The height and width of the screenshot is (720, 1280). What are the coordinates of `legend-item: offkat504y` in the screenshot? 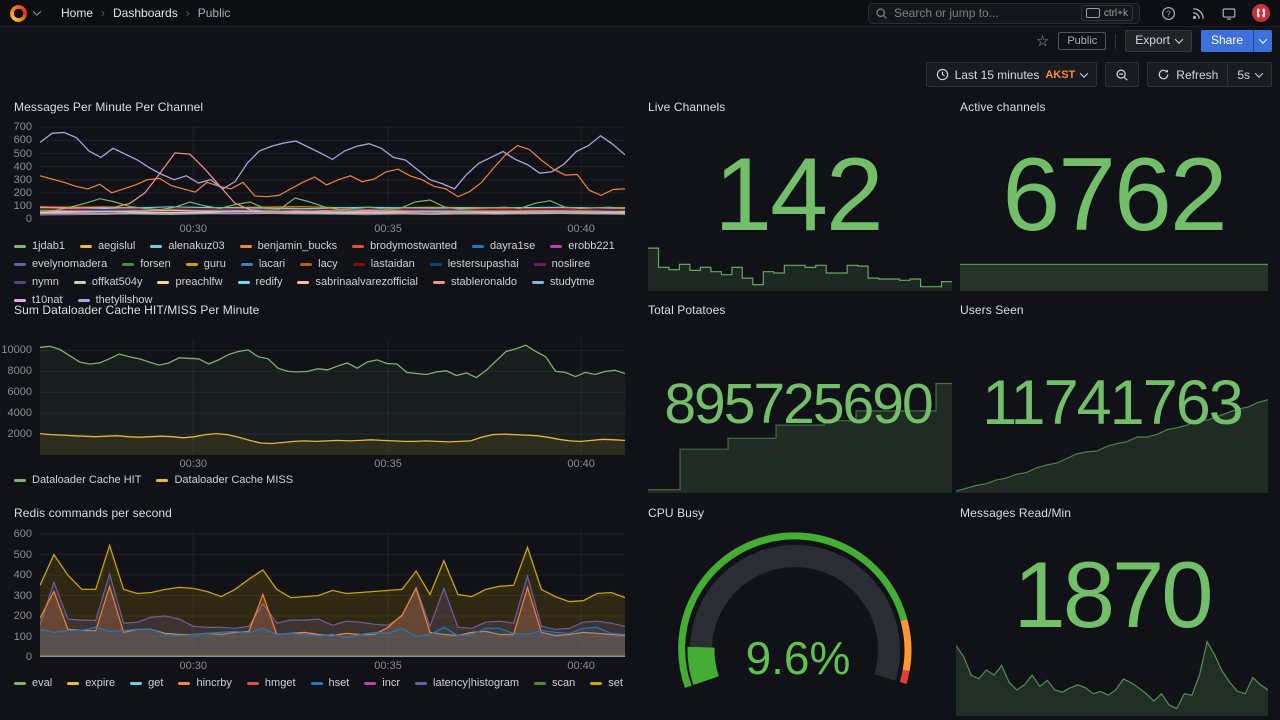 It's located at (108, 282).